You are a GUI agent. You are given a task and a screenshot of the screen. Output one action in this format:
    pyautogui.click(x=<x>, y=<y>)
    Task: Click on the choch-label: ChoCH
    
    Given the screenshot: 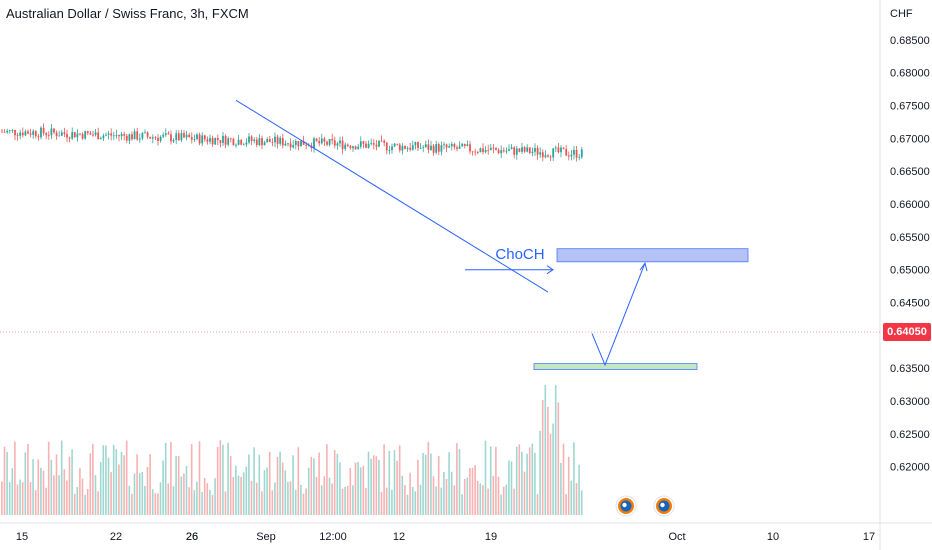 What is the action you would take?
    pyautogui.click(x=519, y=254)
    